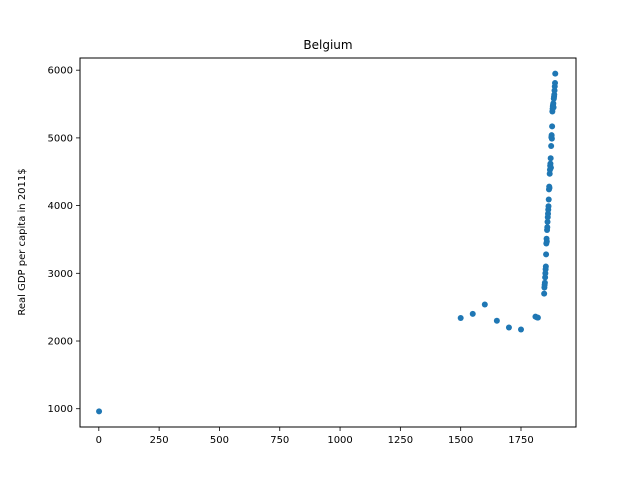 The image size is (640, 480). What do you see at coordinates (60, 274) in the screenshot?
I see `y-tick-label: 3000` at bounding box center [60, 274].